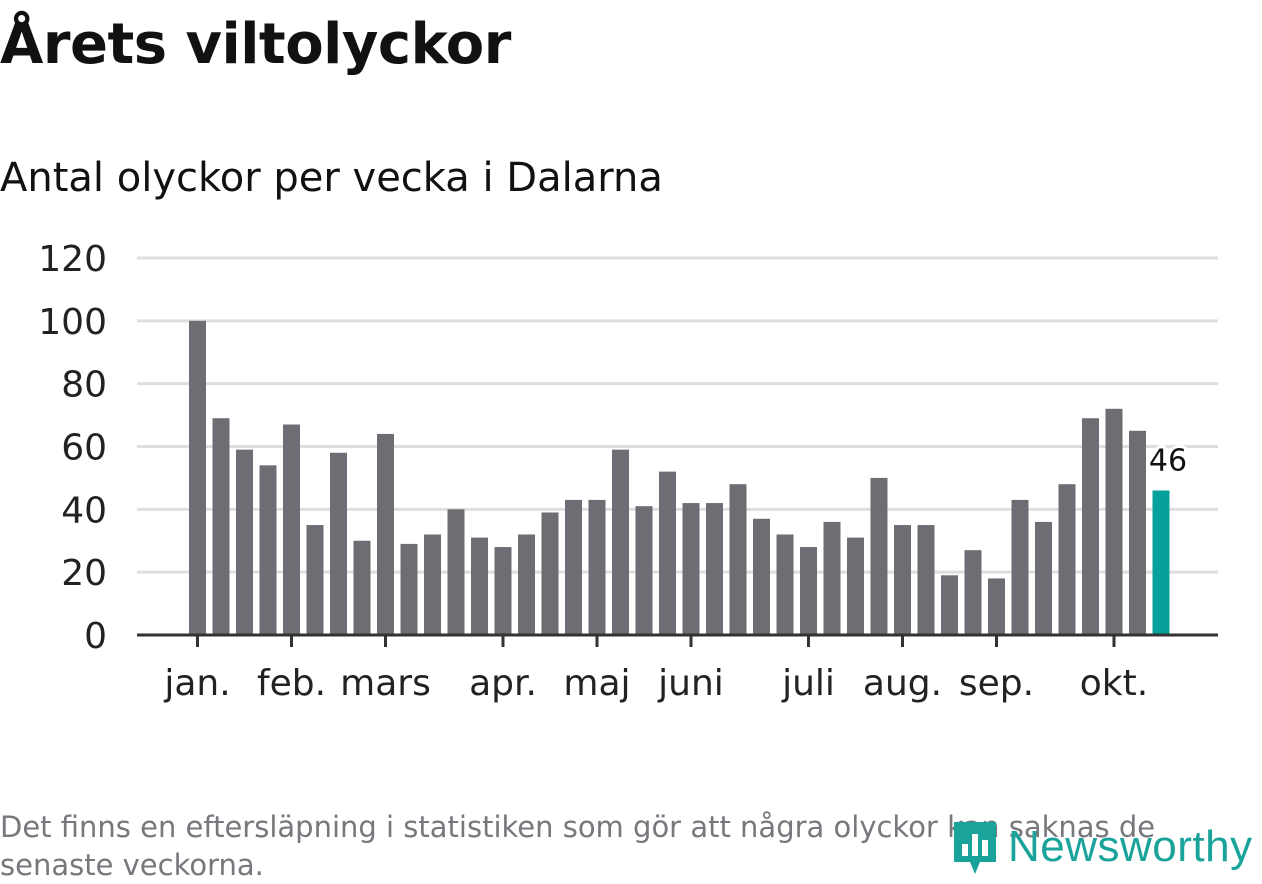 The height and width of the screenshot is (884, 1262). I want to click on newsworthy-logo: Newsworthy, so click(1101, 847).